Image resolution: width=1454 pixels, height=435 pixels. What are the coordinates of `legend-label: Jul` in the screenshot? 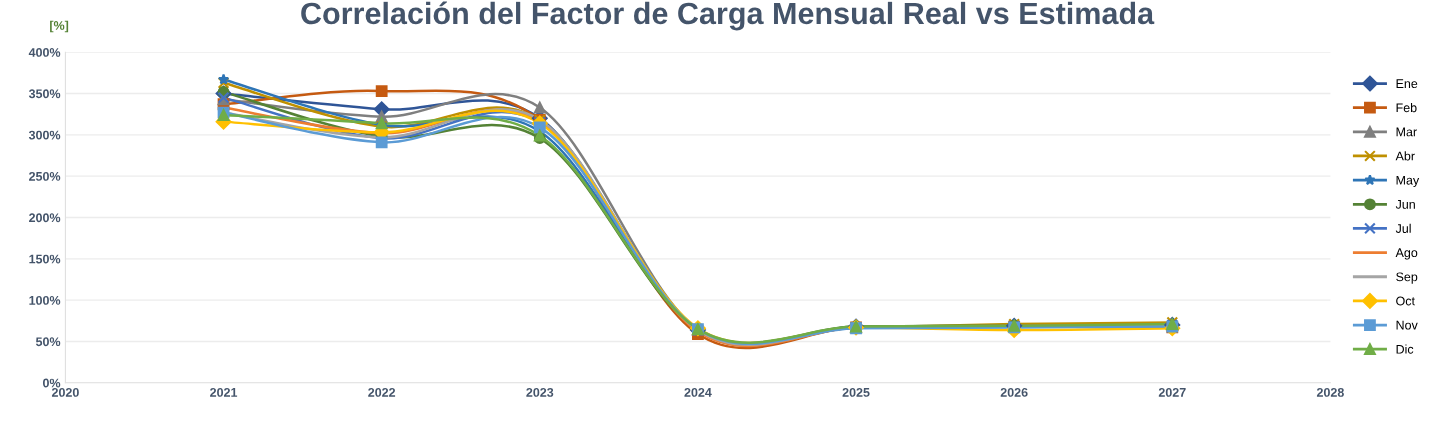 It's located at (1403, 228).